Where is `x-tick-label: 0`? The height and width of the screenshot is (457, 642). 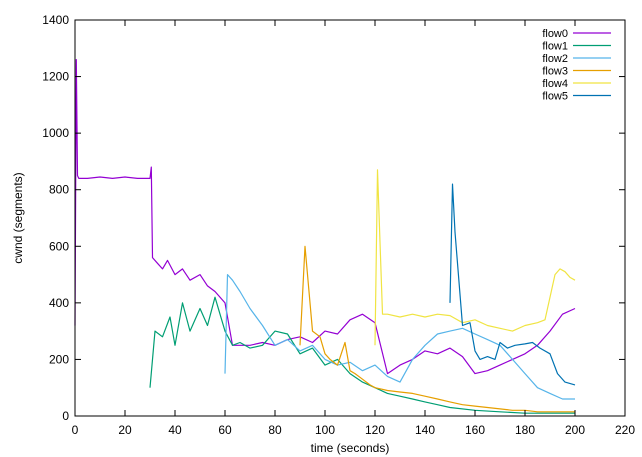 x-tick-label: 0 is located at coordinates (75, 430).